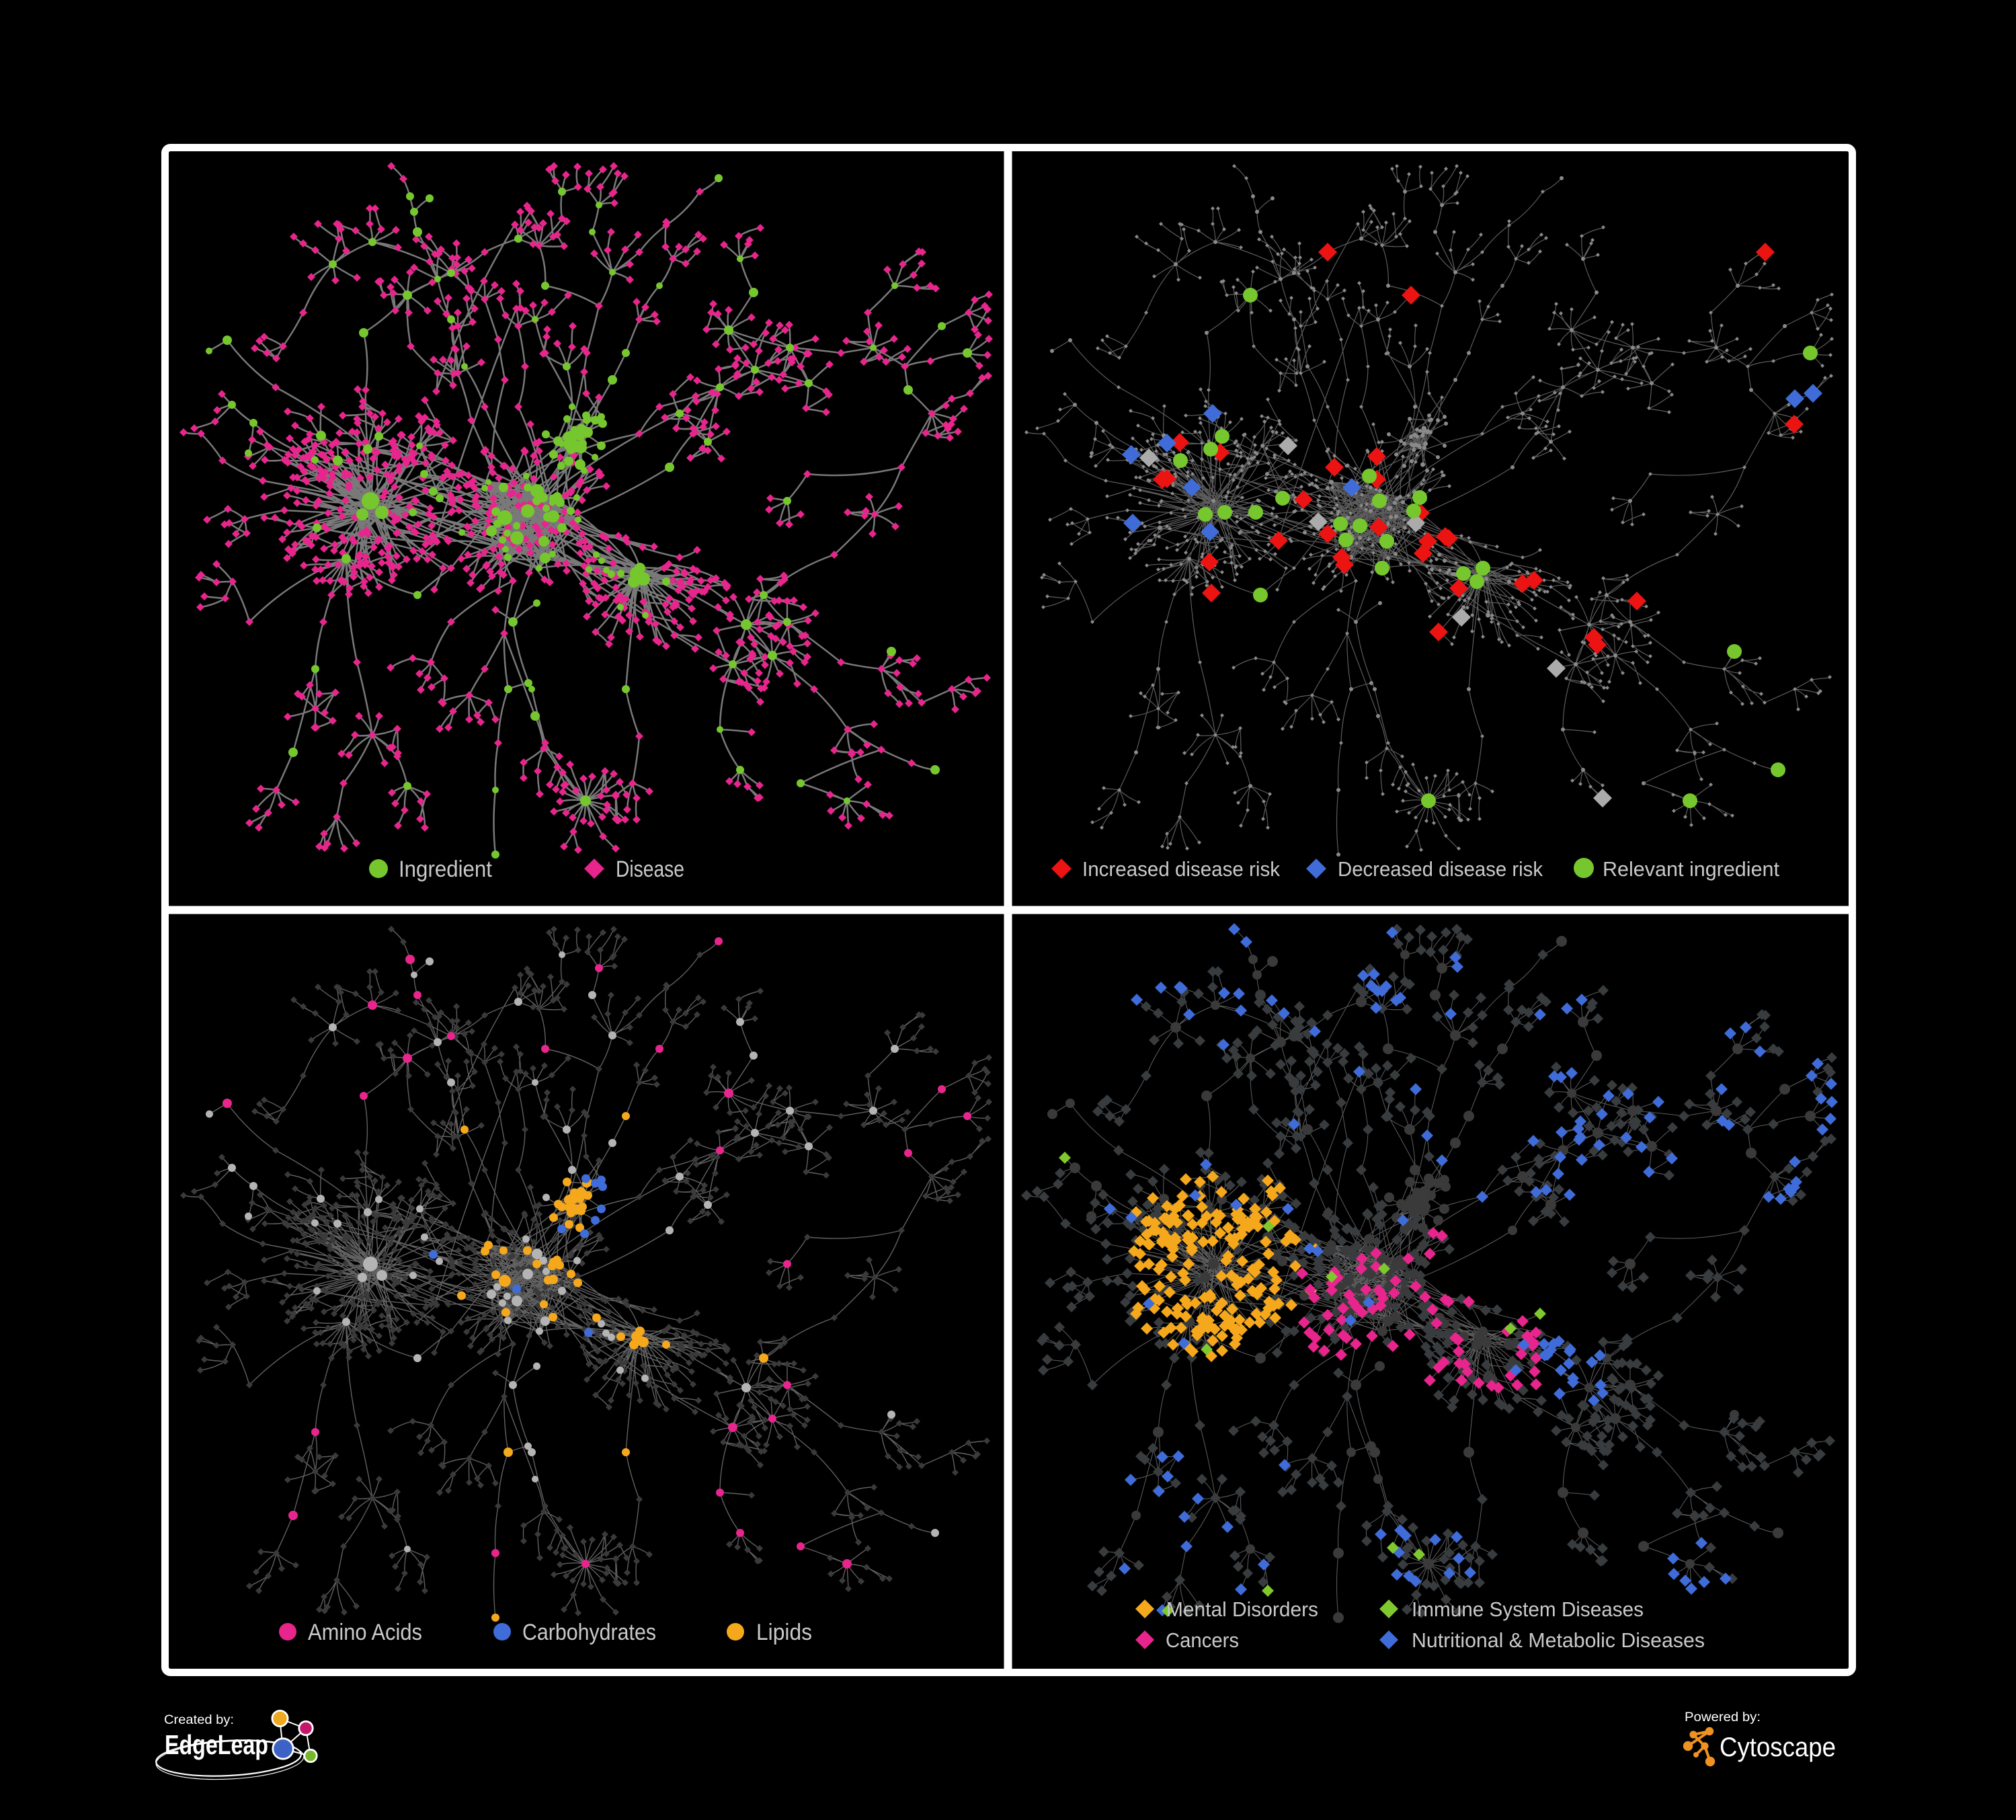 The image size is (2016, 1820). I want to click on svg-text: Relevant ingredient, so click(1691, 869).